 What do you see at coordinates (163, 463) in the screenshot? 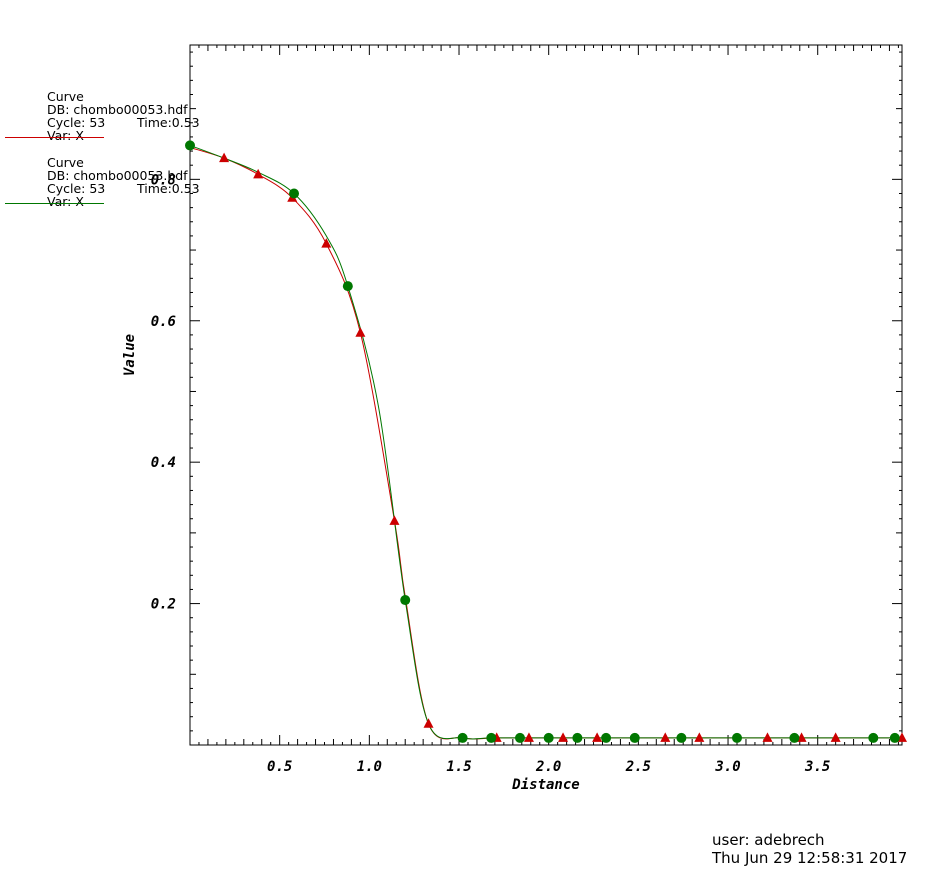
I see `y-tick-label: 0.4` at bounding box center [163, 463].